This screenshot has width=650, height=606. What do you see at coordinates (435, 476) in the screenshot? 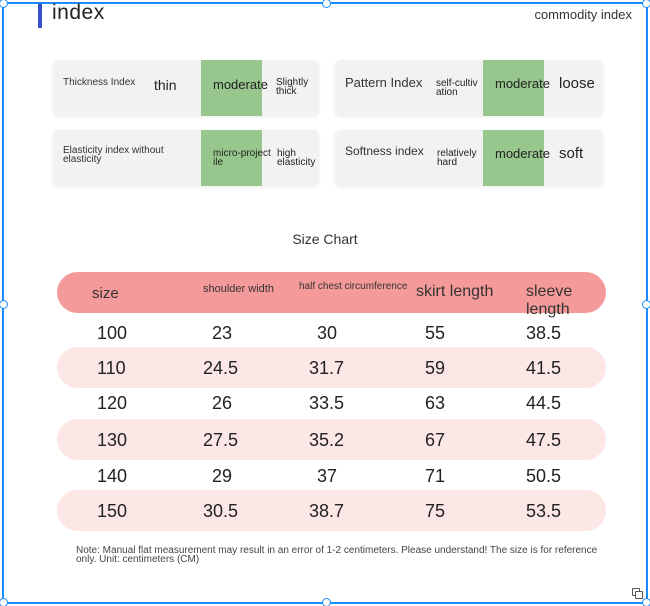
I see `cell-skirt-length: 71` at bounding box center [435, 476].